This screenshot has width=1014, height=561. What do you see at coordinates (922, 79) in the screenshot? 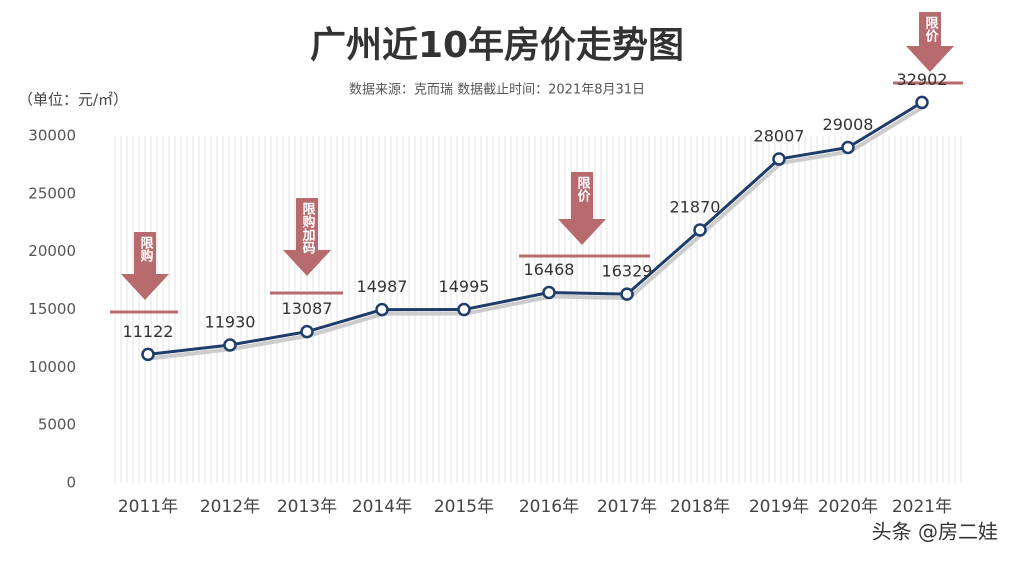
I see `data-label: 32902` at bounding box center [922, 79].